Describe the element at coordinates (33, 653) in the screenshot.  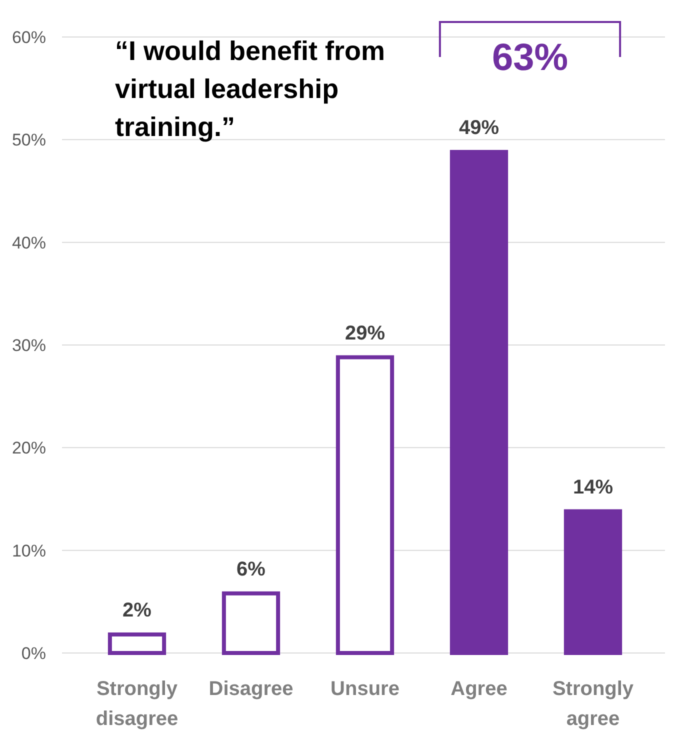
I see `y-tick-label: 0%` at that location.